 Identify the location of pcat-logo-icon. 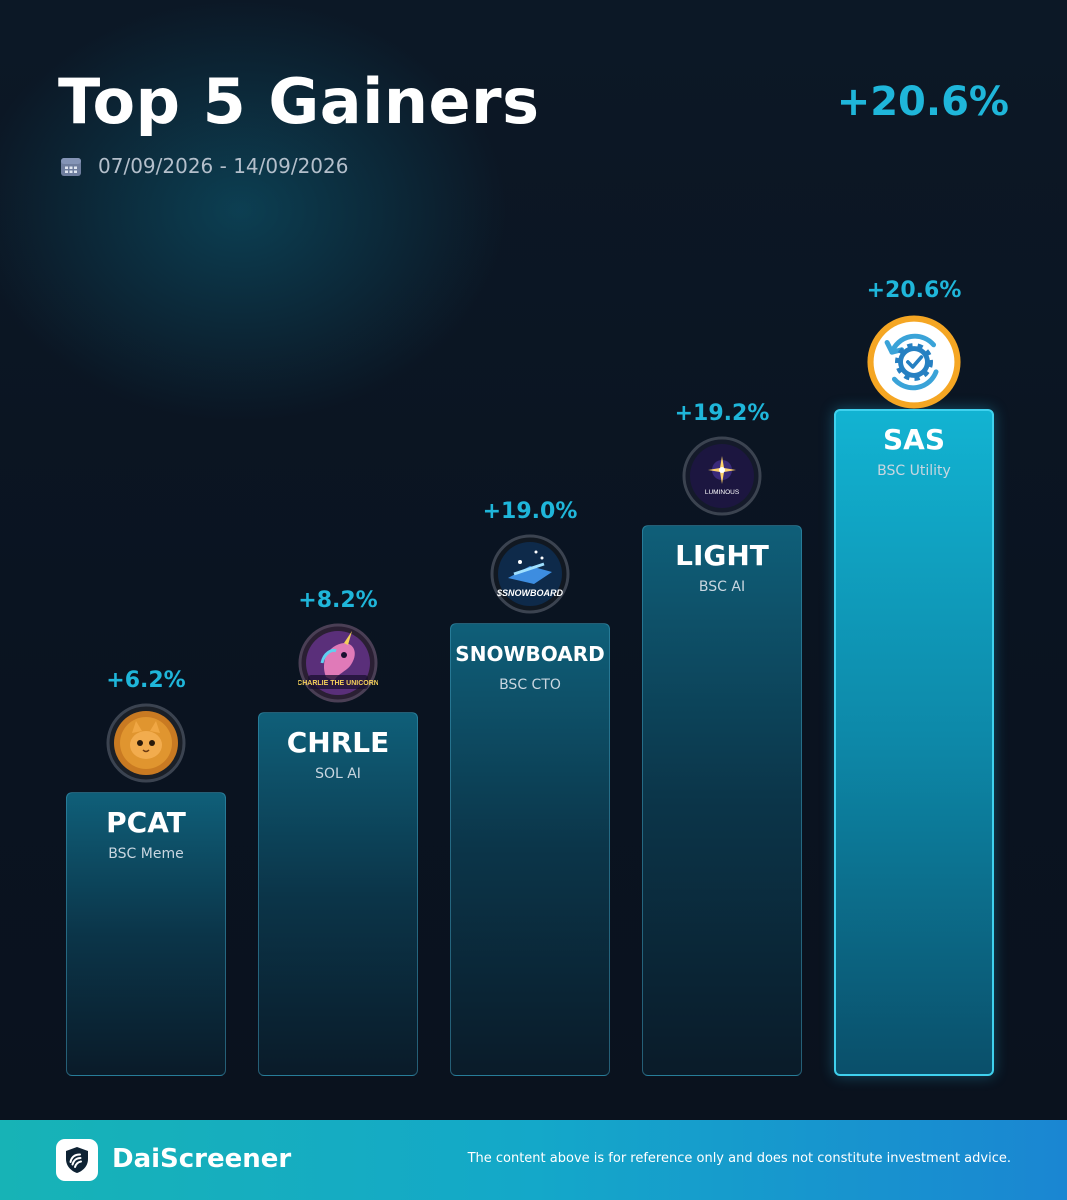
(146, 743).